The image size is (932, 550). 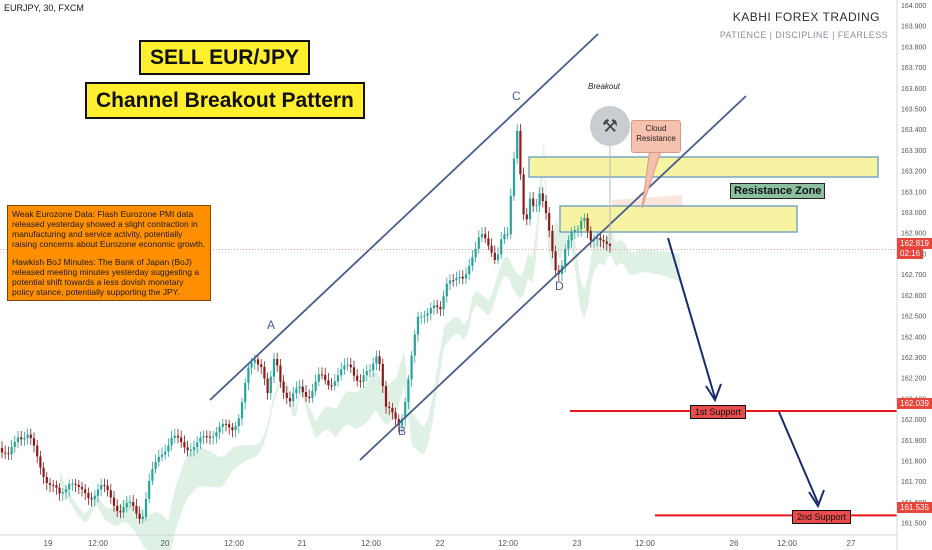 What do you see at coordinates (803, 35) in the screenshot?
I see `brand-tagline: PATIENCE | DISCIPLINE | FEARLESS` at bounding box center [803, 35].